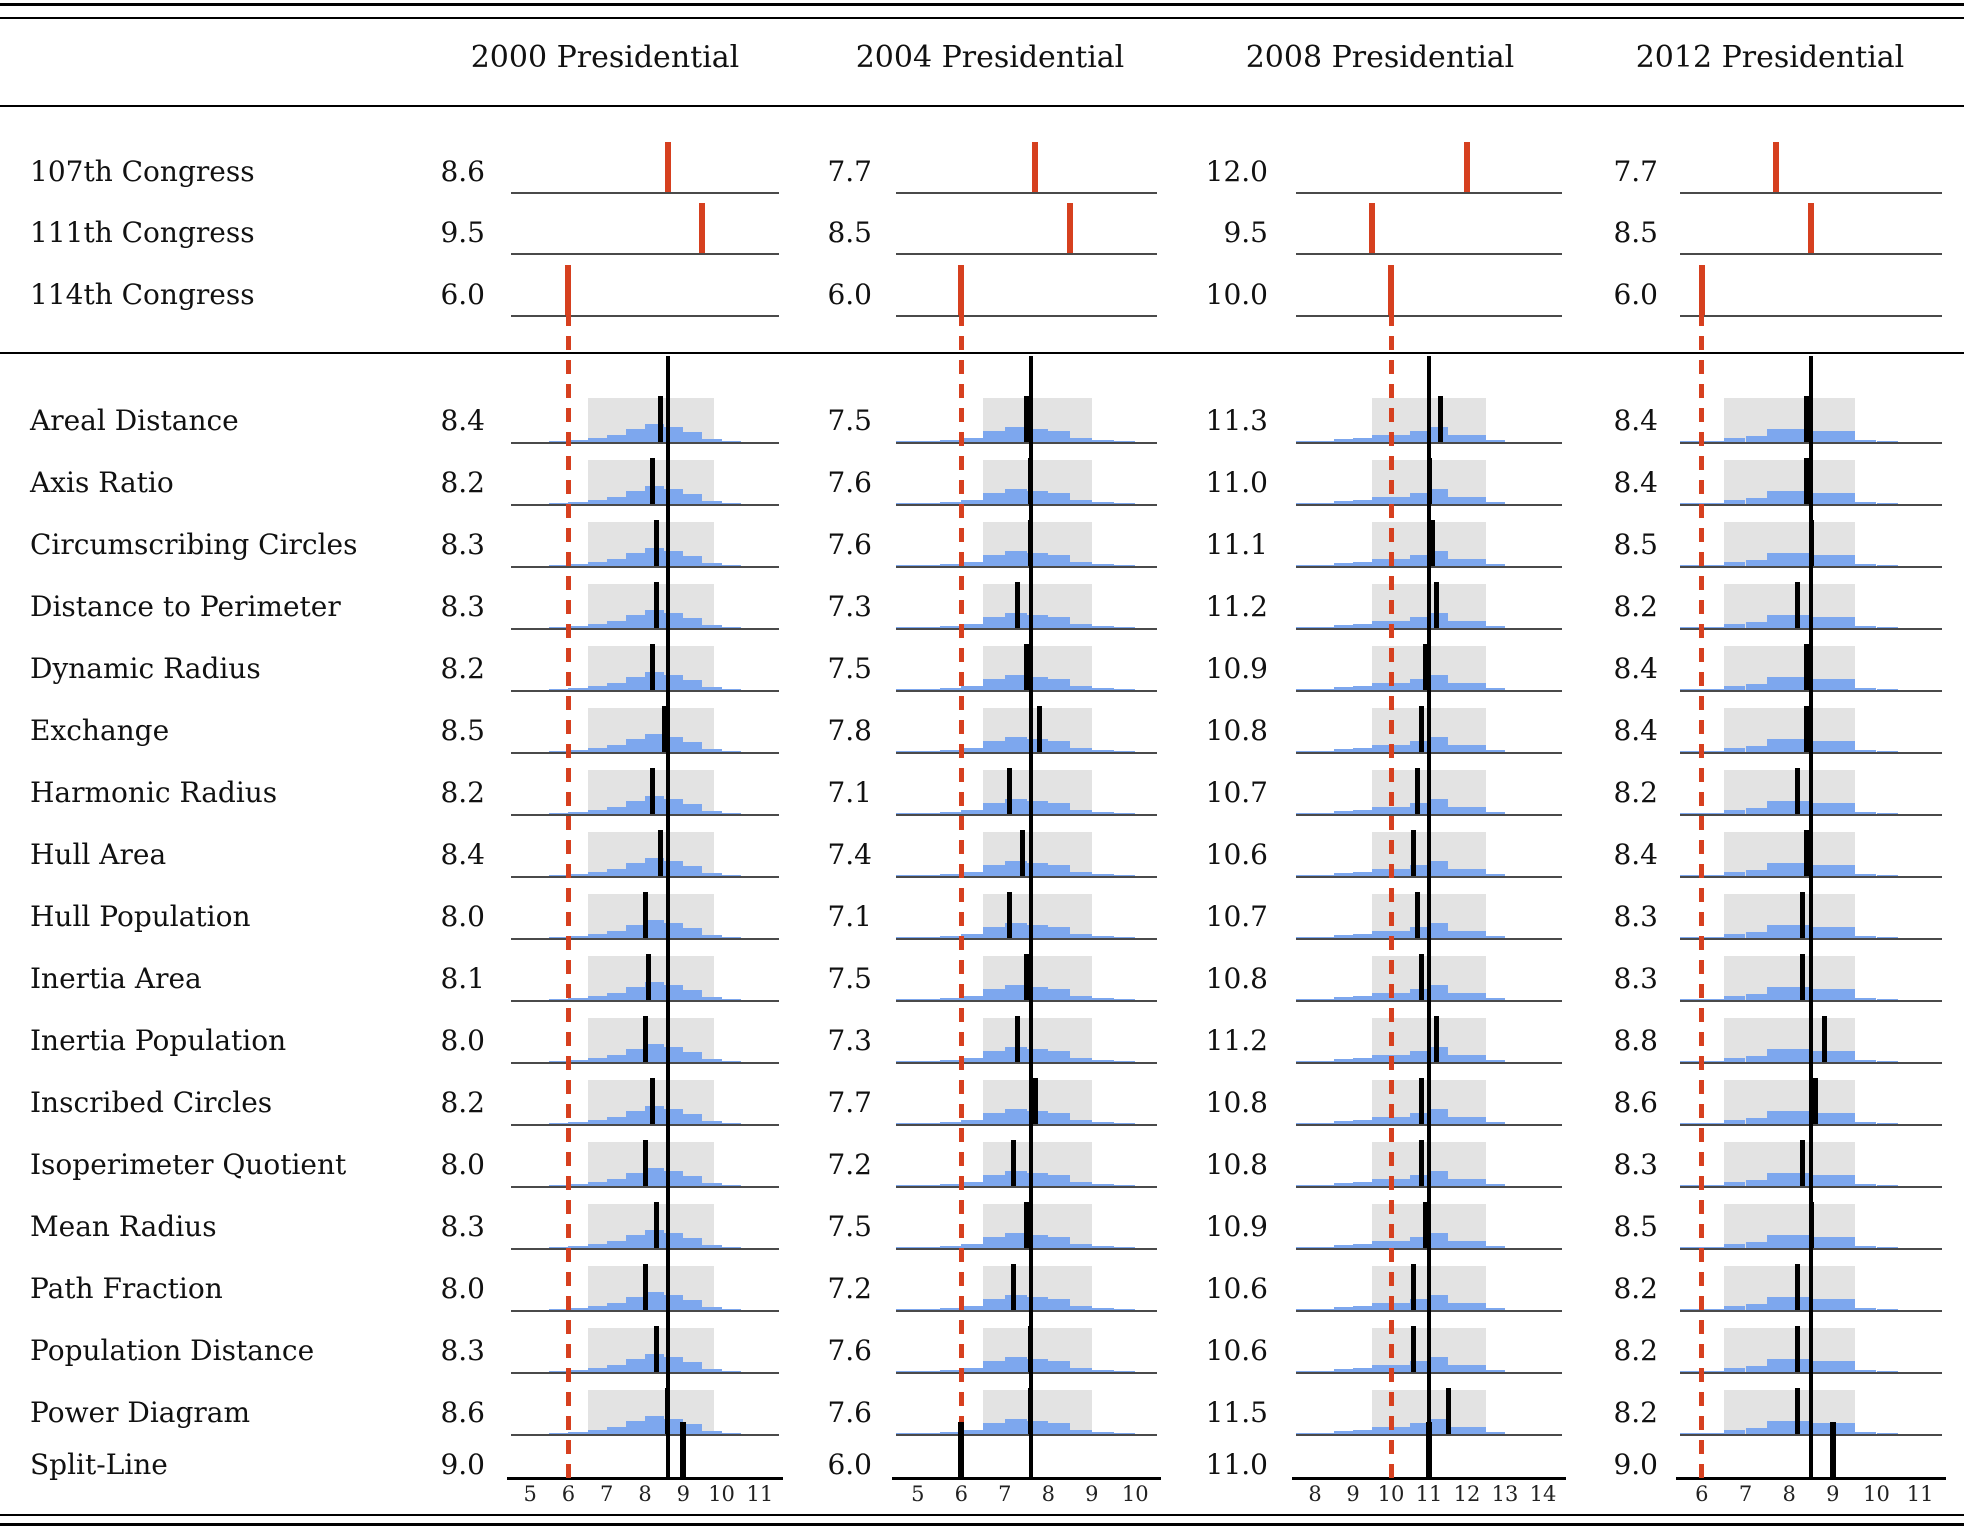  Describe the element at coordinates (462, 916) in the screenshot. I see `value-label: 8.0` at that location.